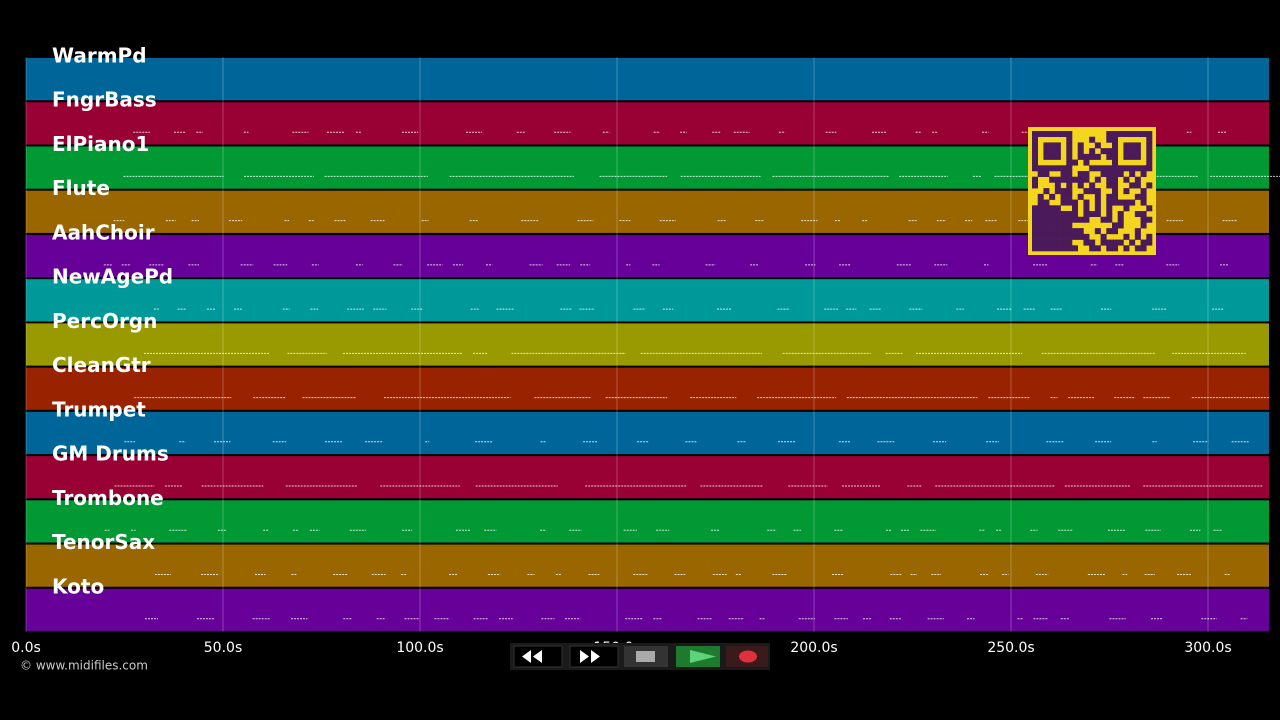 The height and width of the screenshot is (720, 1280). Describe the element at coordinates (646, 656) in the screenshot. I see `stop-button` at that location.